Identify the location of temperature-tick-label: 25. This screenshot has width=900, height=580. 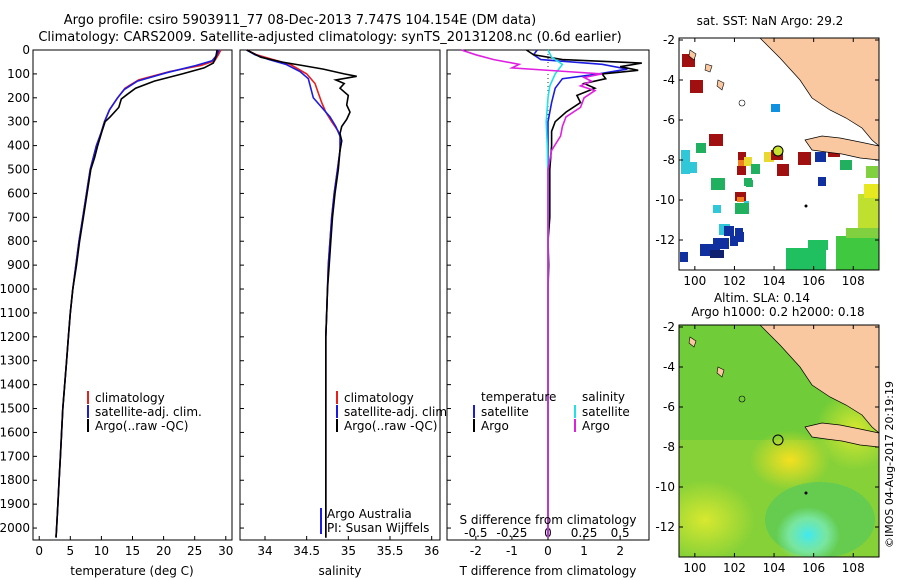
(194, 551).